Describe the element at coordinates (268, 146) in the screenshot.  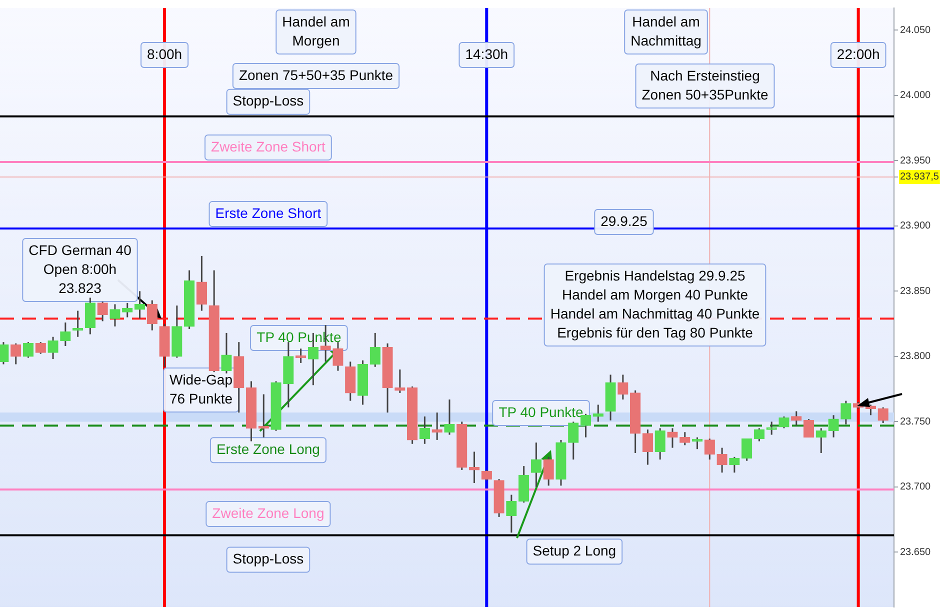
I see `ref-line-label: Zweite Zone Short` at that location.